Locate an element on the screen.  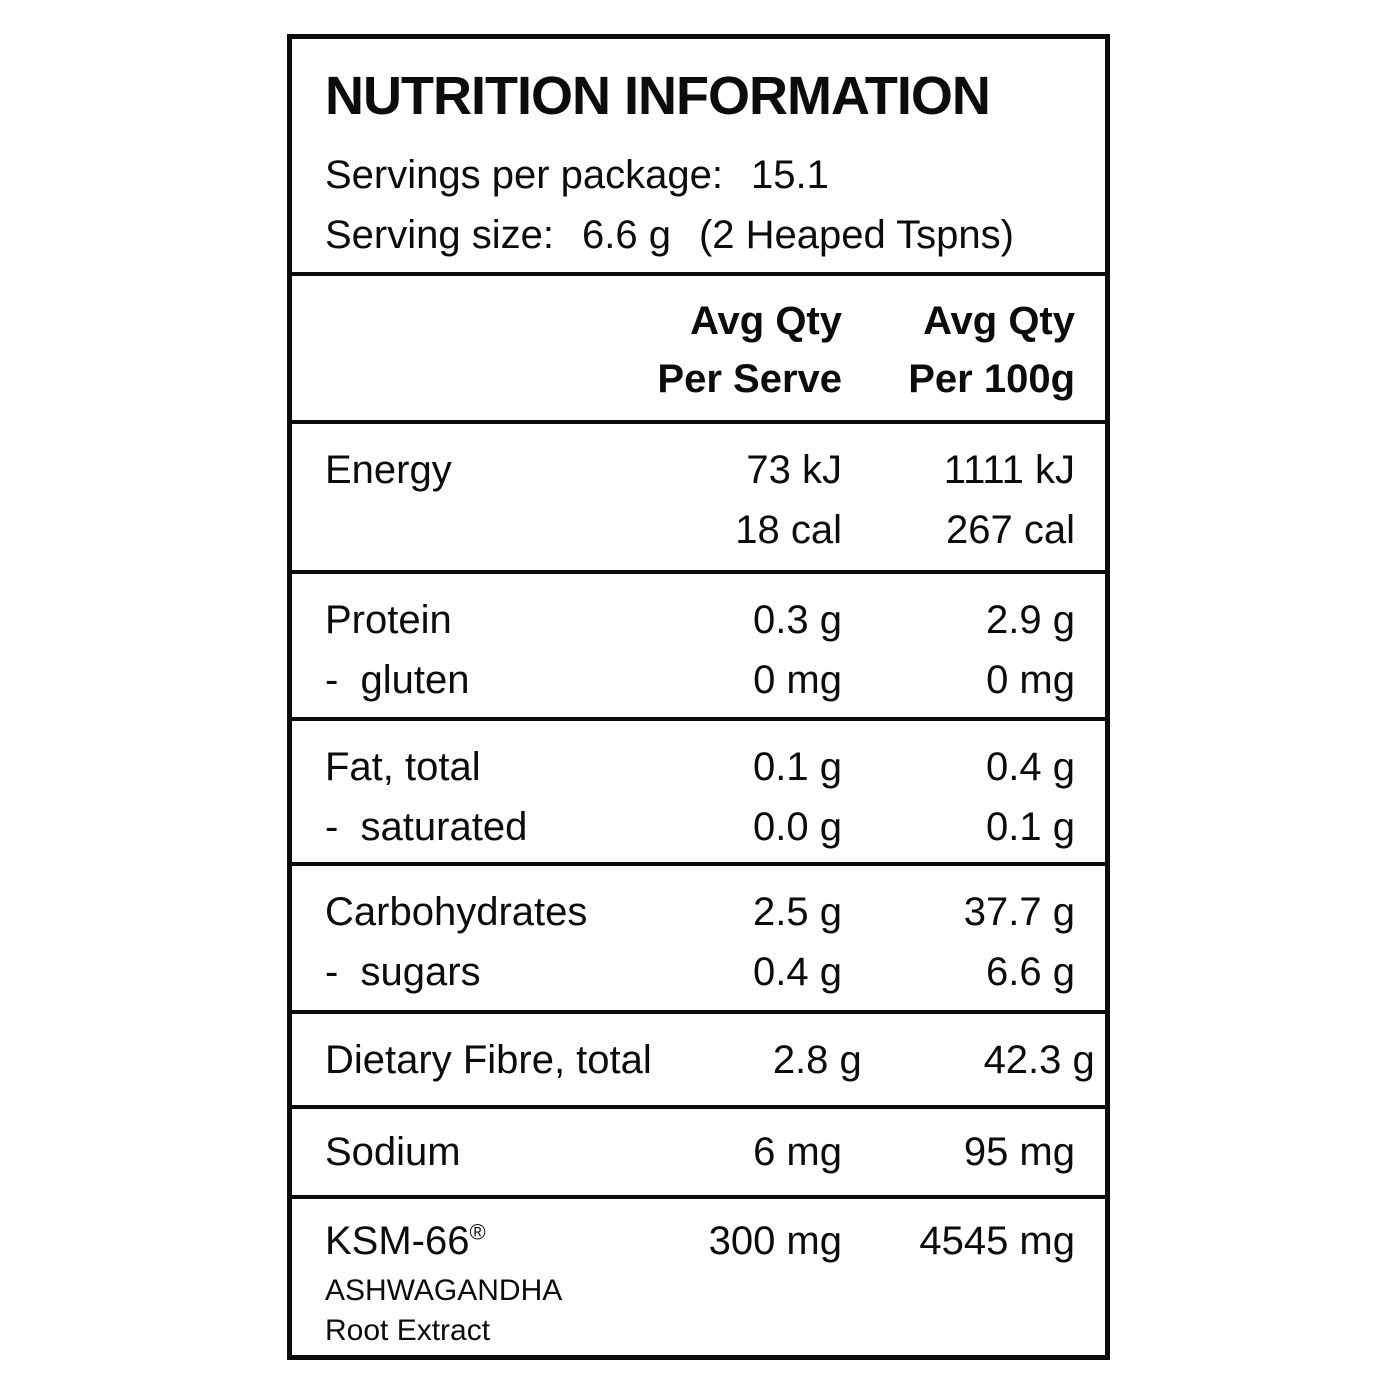
column-header-per-100g: Avg Qty Per 100g is located at coordinates (958, 350).